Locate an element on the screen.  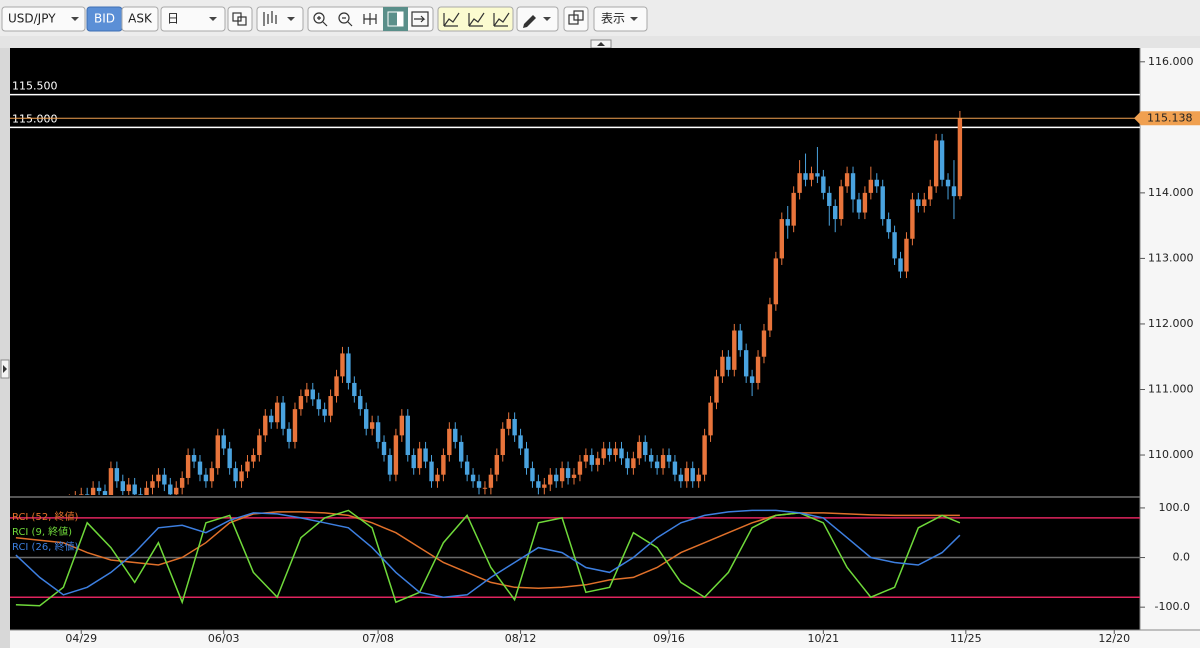
x-tick-label: 09/16 is located at coordinates (669, 638).